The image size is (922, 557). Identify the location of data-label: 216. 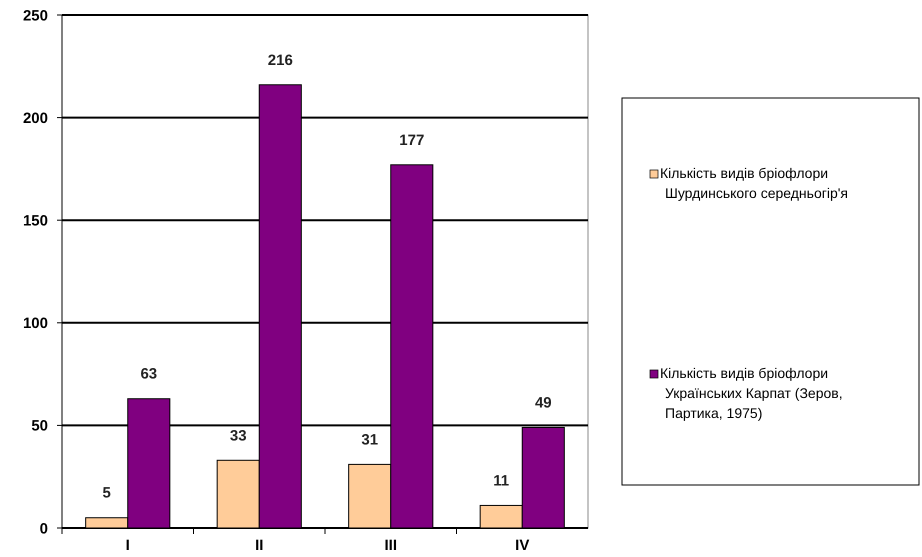
(280, 60).